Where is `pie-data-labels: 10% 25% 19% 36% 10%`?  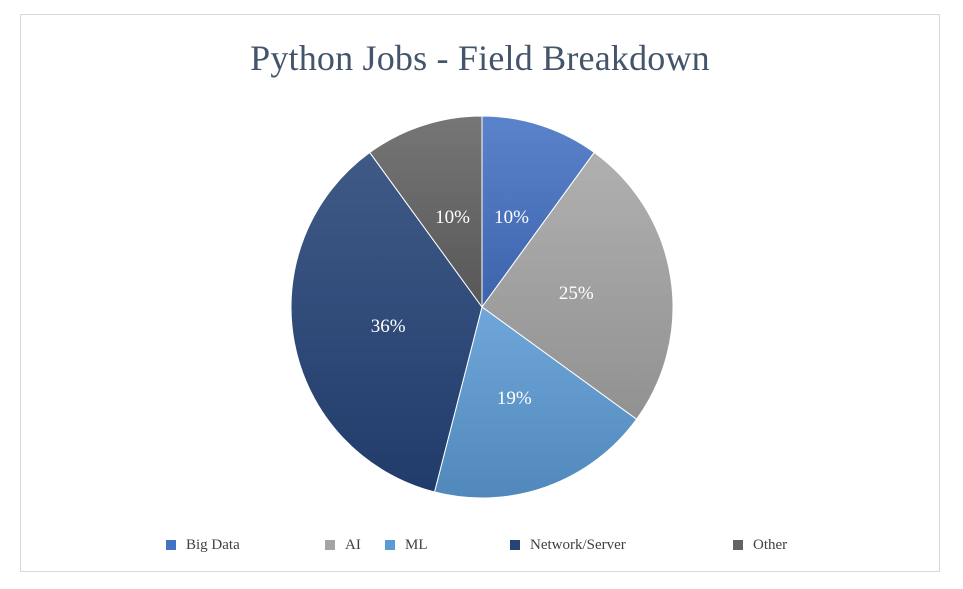 pie-data-labels: 10% 25% 19% 36% 10% is located at coordinates (482, 308).